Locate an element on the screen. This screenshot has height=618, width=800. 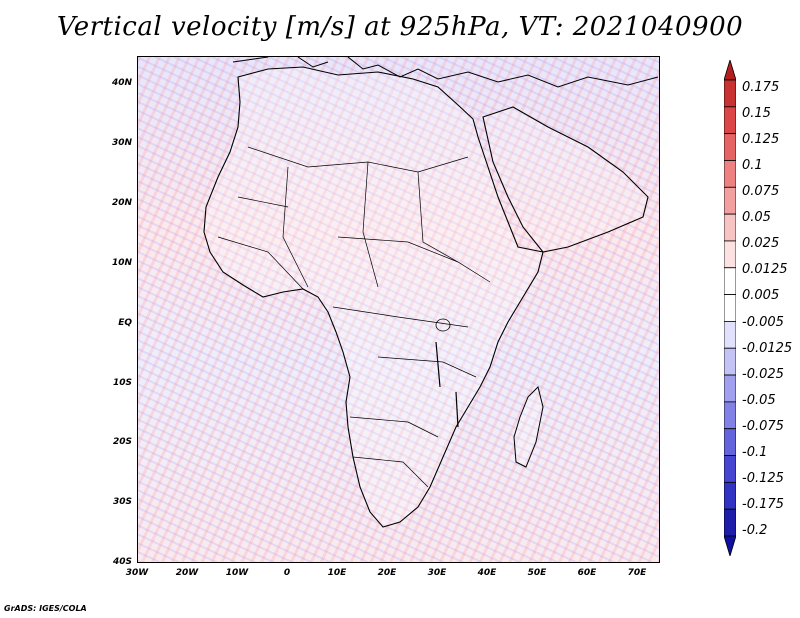
lat-label-30s: 30S is located at coordinates (122, 502).